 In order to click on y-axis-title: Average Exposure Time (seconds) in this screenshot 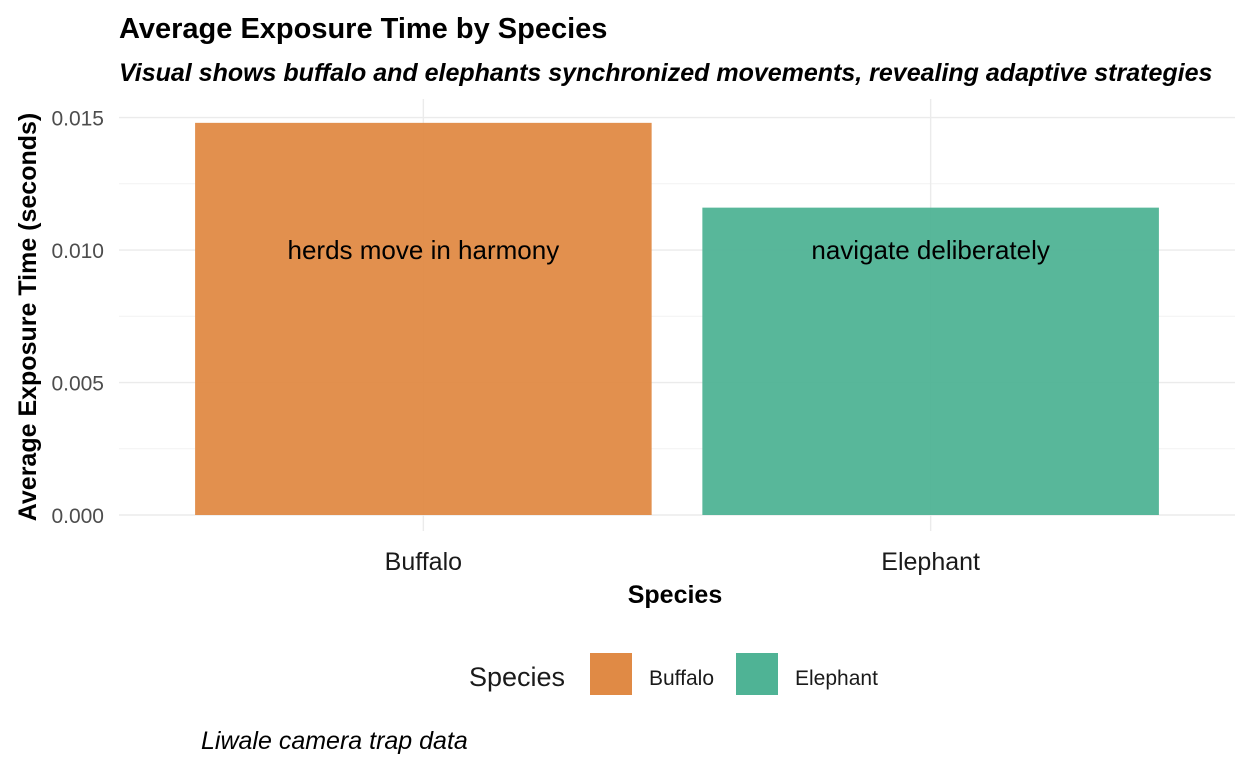, I will do `click(28, 317)`.